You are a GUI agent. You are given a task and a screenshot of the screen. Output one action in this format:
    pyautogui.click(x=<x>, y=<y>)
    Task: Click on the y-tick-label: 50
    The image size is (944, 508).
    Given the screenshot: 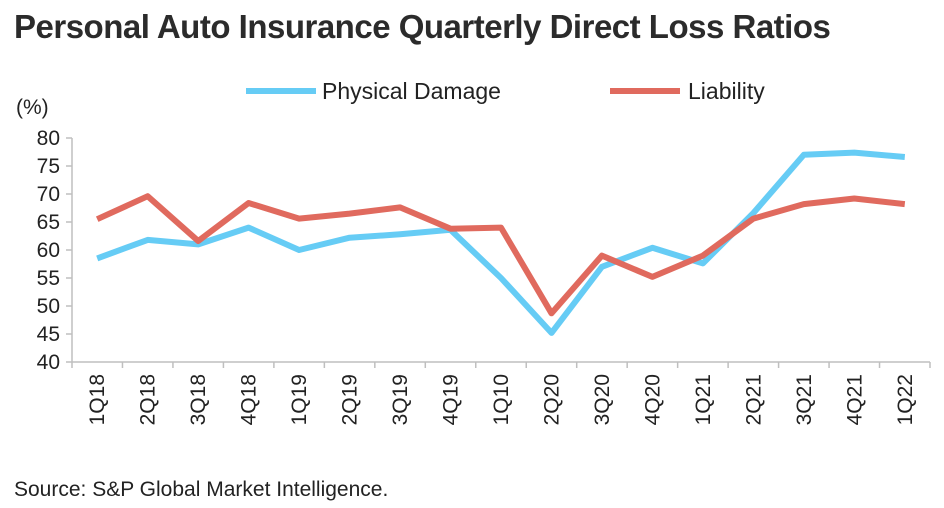 What is the action you would take?
    pyautogui.click(x=48, y=306)
    